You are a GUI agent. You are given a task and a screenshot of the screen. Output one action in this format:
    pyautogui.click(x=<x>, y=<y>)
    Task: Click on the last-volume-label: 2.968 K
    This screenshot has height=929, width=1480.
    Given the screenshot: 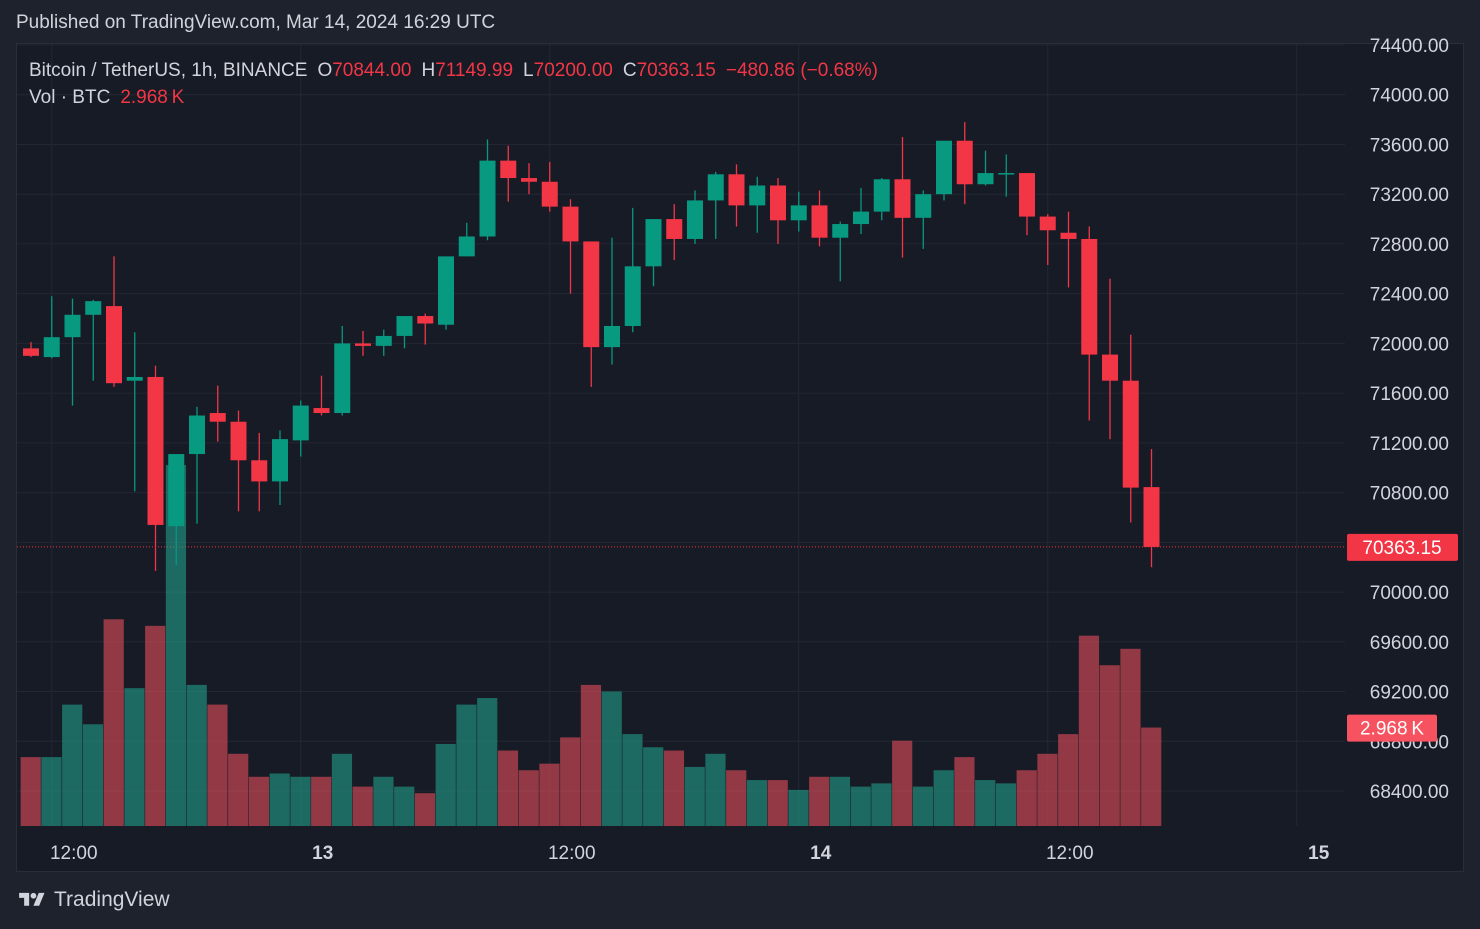 What is the action you would take?
    pyautogui.click(x=1392, y=729)
    